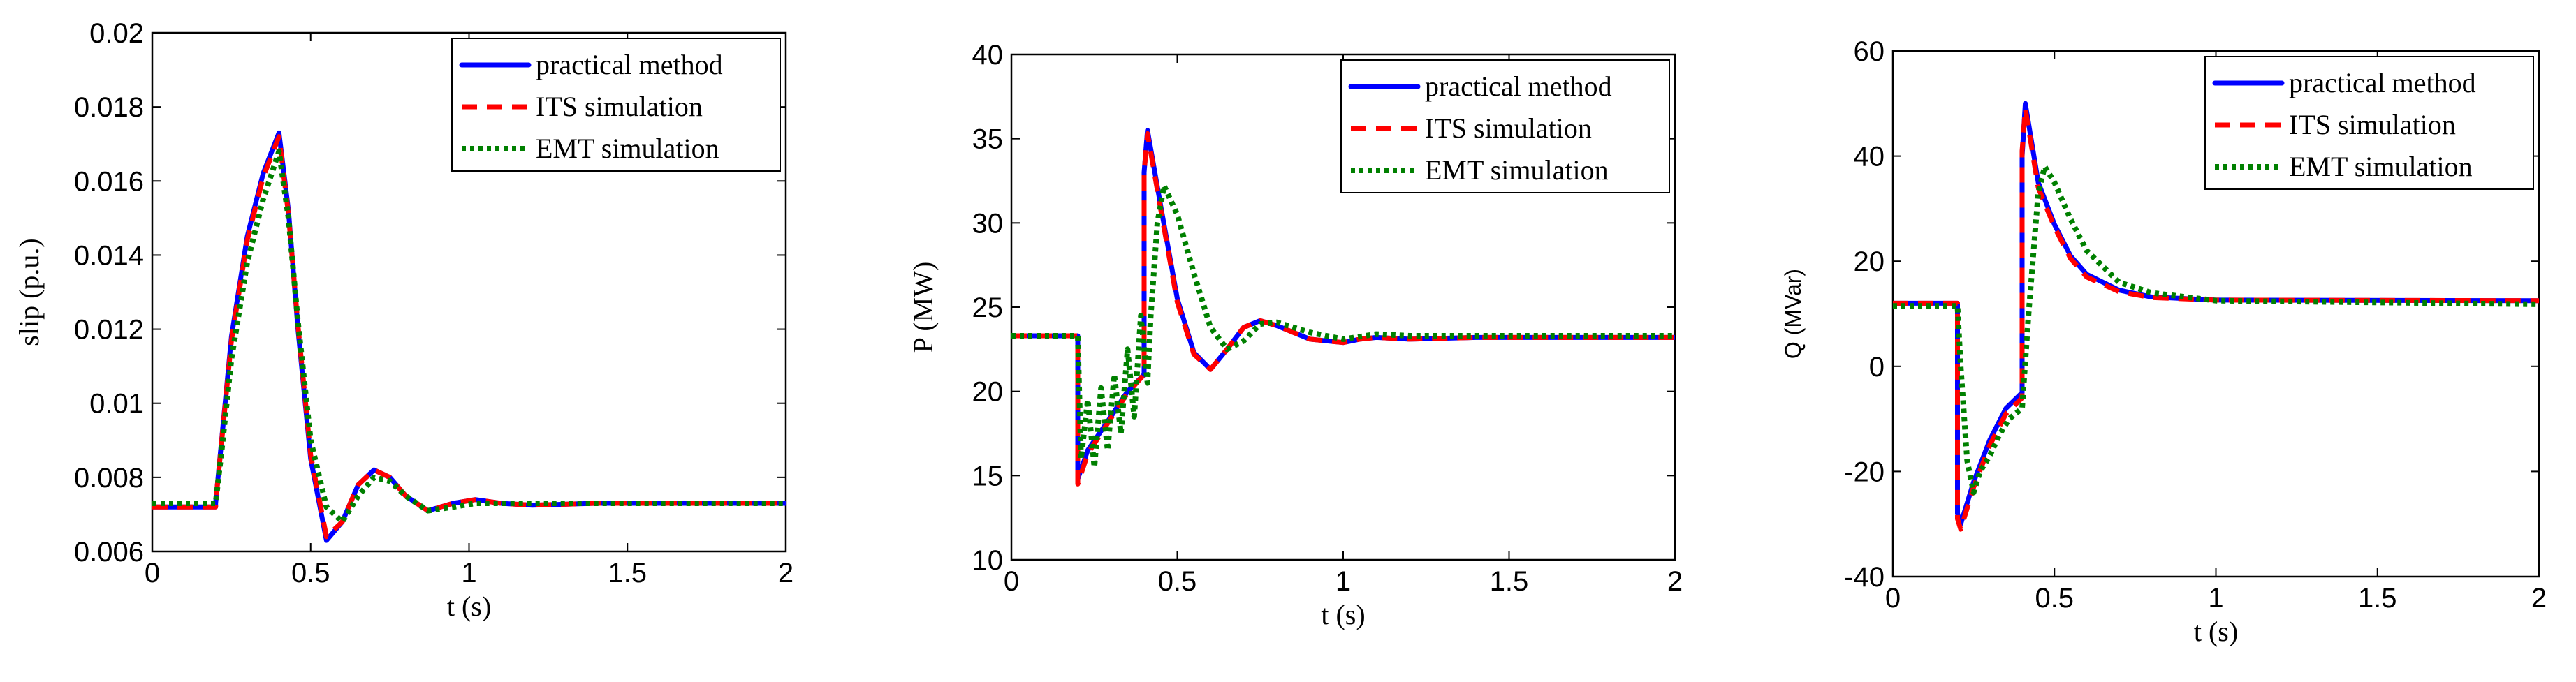  What do you see at coordinates (988, 476) in the screenshot?
I see `y-tick-label: 15` at bounding box center [988, 476].